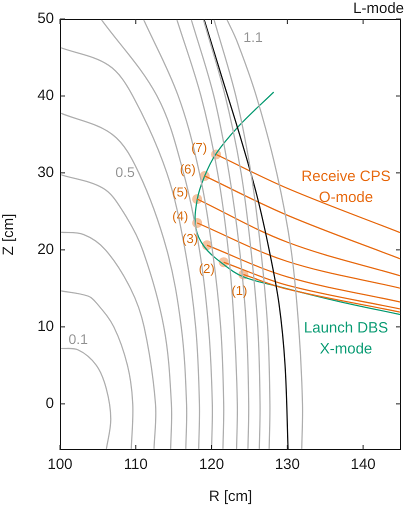 This screenshot has width=406, height=506. What do you see at coordinates (180, 216) in the screenshot?
I see `annotation: (4)` at bounding box center [180, 216].